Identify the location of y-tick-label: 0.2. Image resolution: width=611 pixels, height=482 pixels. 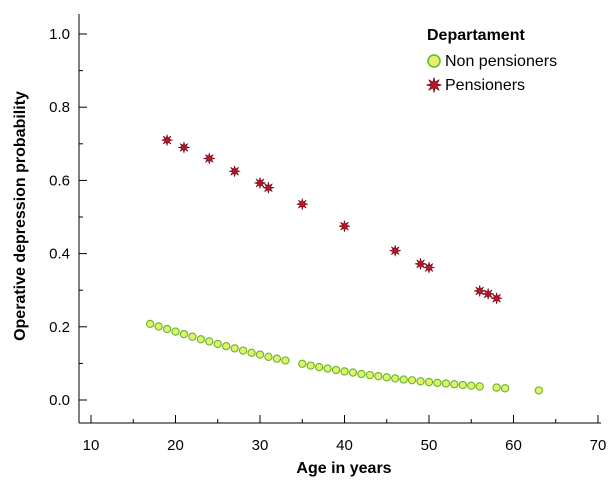
(59, 327).